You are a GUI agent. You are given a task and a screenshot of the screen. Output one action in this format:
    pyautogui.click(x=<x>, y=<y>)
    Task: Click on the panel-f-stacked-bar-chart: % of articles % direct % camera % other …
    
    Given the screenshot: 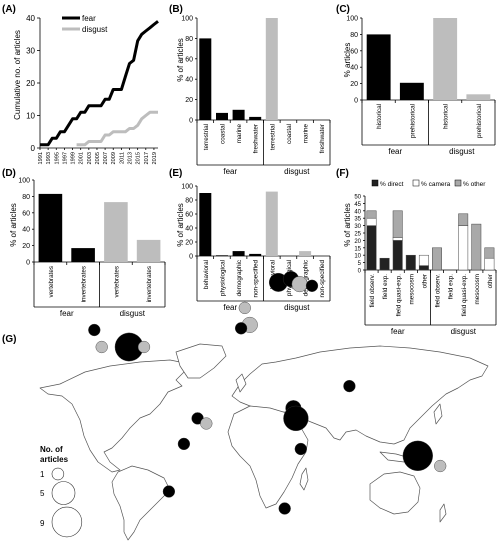 What is the action you would take?
    pyautogui.click(x=420, y=257)
    